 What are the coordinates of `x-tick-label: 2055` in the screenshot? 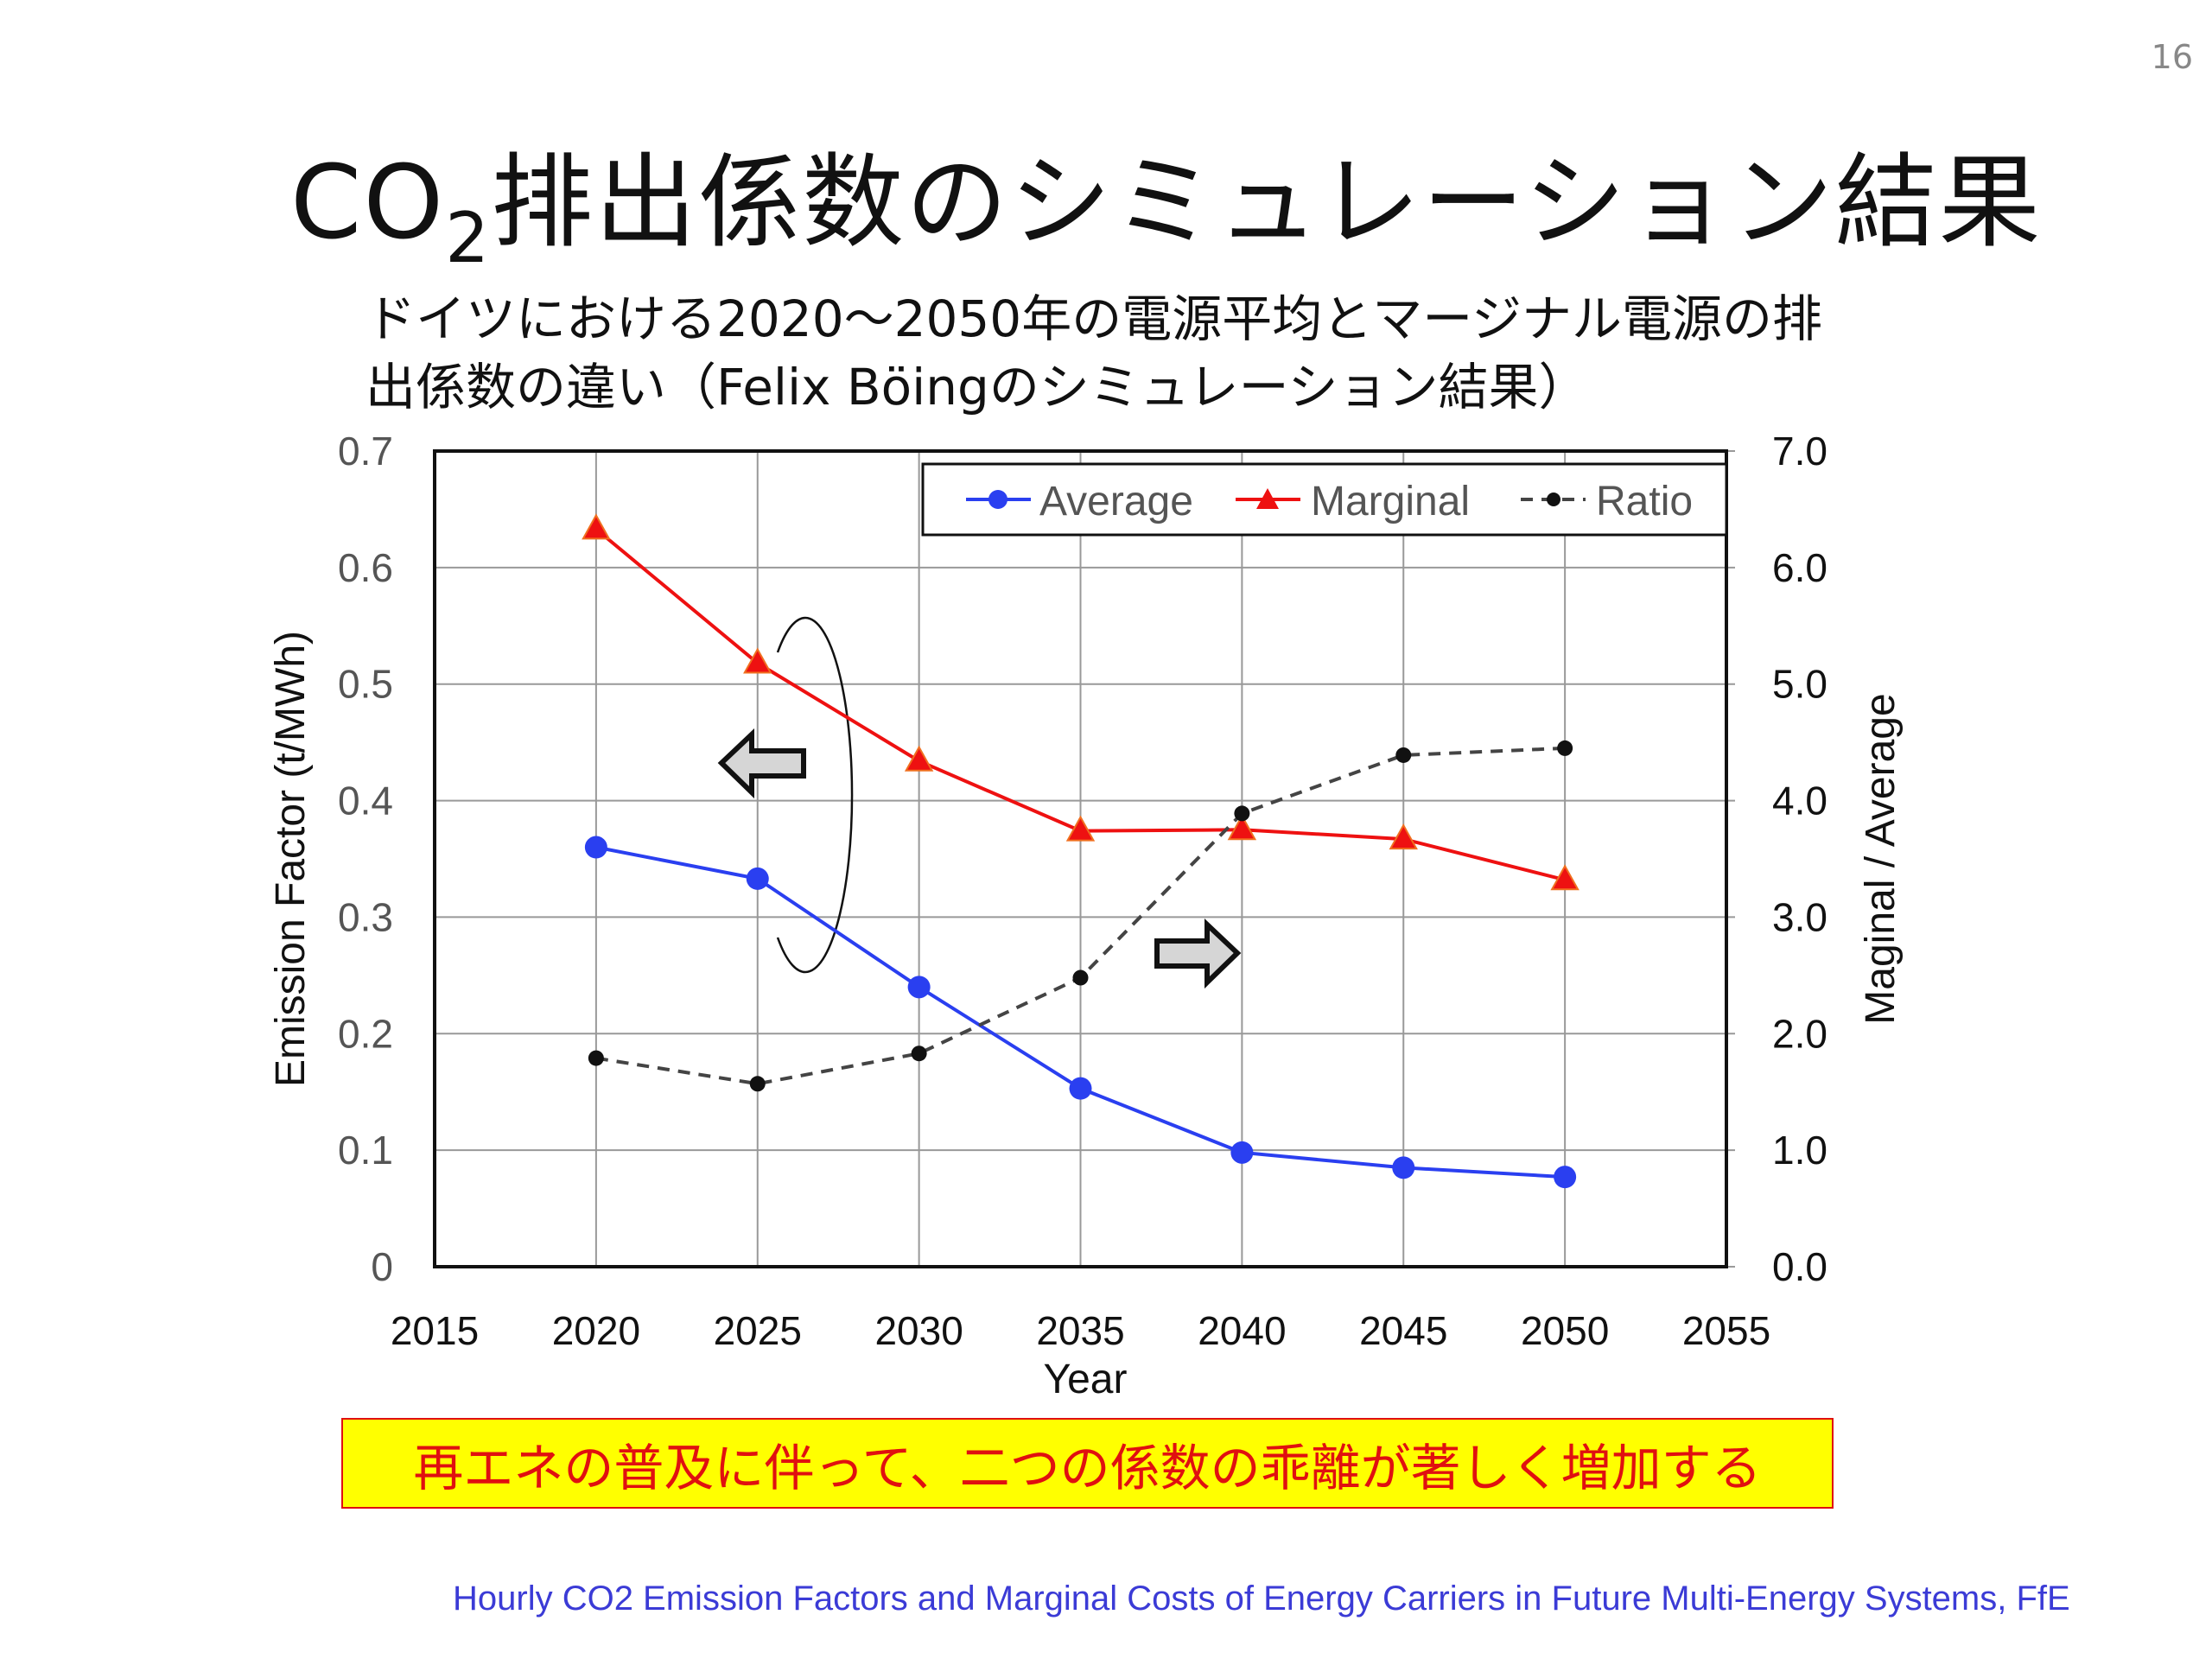 It's located at (1726, 1330).